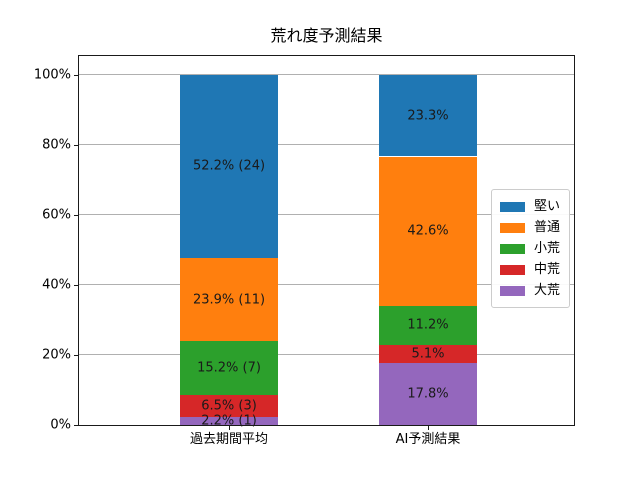  I want to click on bar-segment-label: 23.3%, so click(428, 116).